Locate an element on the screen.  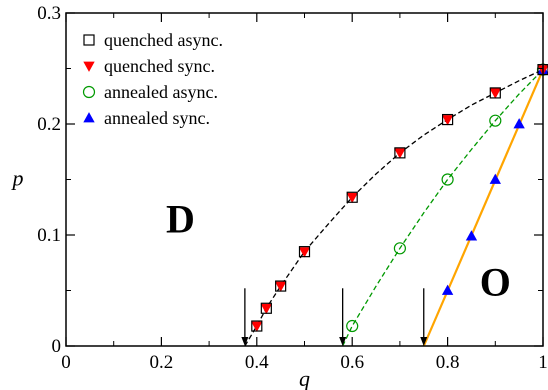
region-label-o: O is located at coordinates (495, 282).